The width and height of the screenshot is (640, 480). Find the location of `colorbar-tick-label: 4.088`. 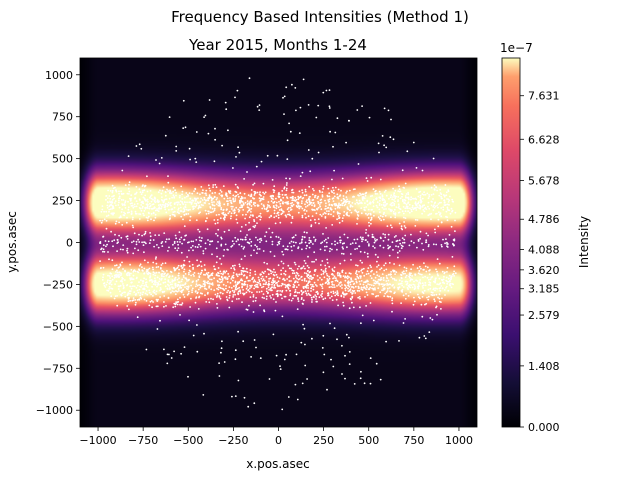

colorbar-tick-label: 4.088 is located at coordinates (544, 250).